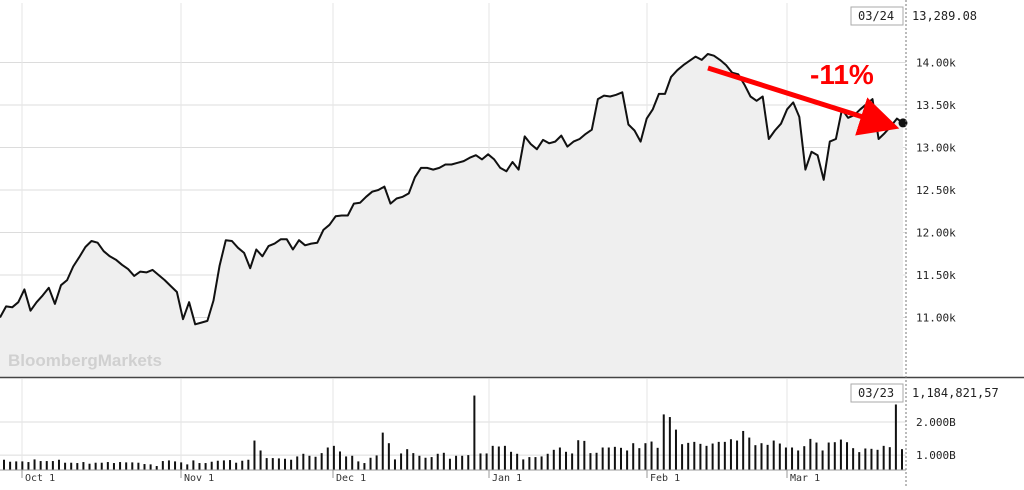 This screenshot has width=1024, height=490. I want to click on x-tick-label: Dec 1, so click(351, 478).